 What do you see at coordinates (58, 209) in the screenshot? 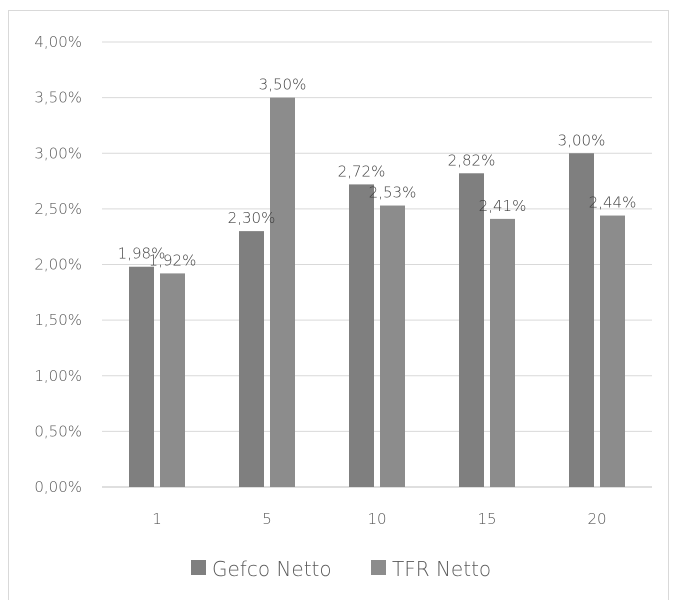
I see `y-tick-label: 2,50%` at bounding box center [58, 209].